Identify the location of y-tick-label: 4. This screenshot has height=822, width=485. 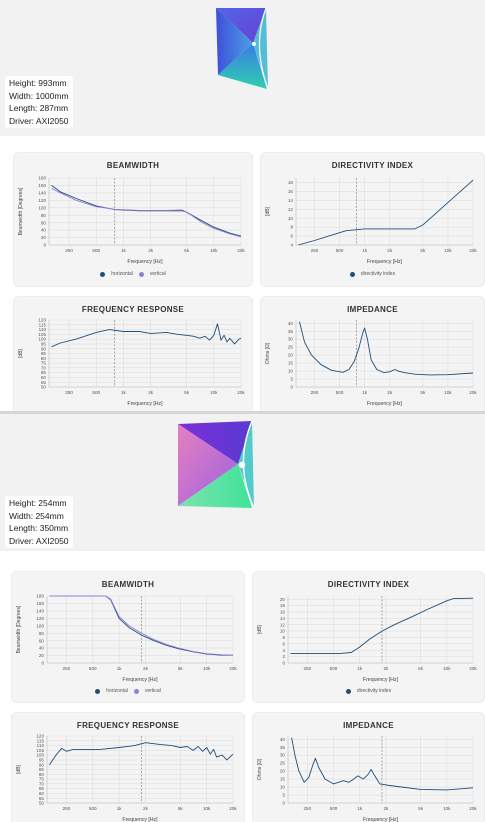
(283, 650).